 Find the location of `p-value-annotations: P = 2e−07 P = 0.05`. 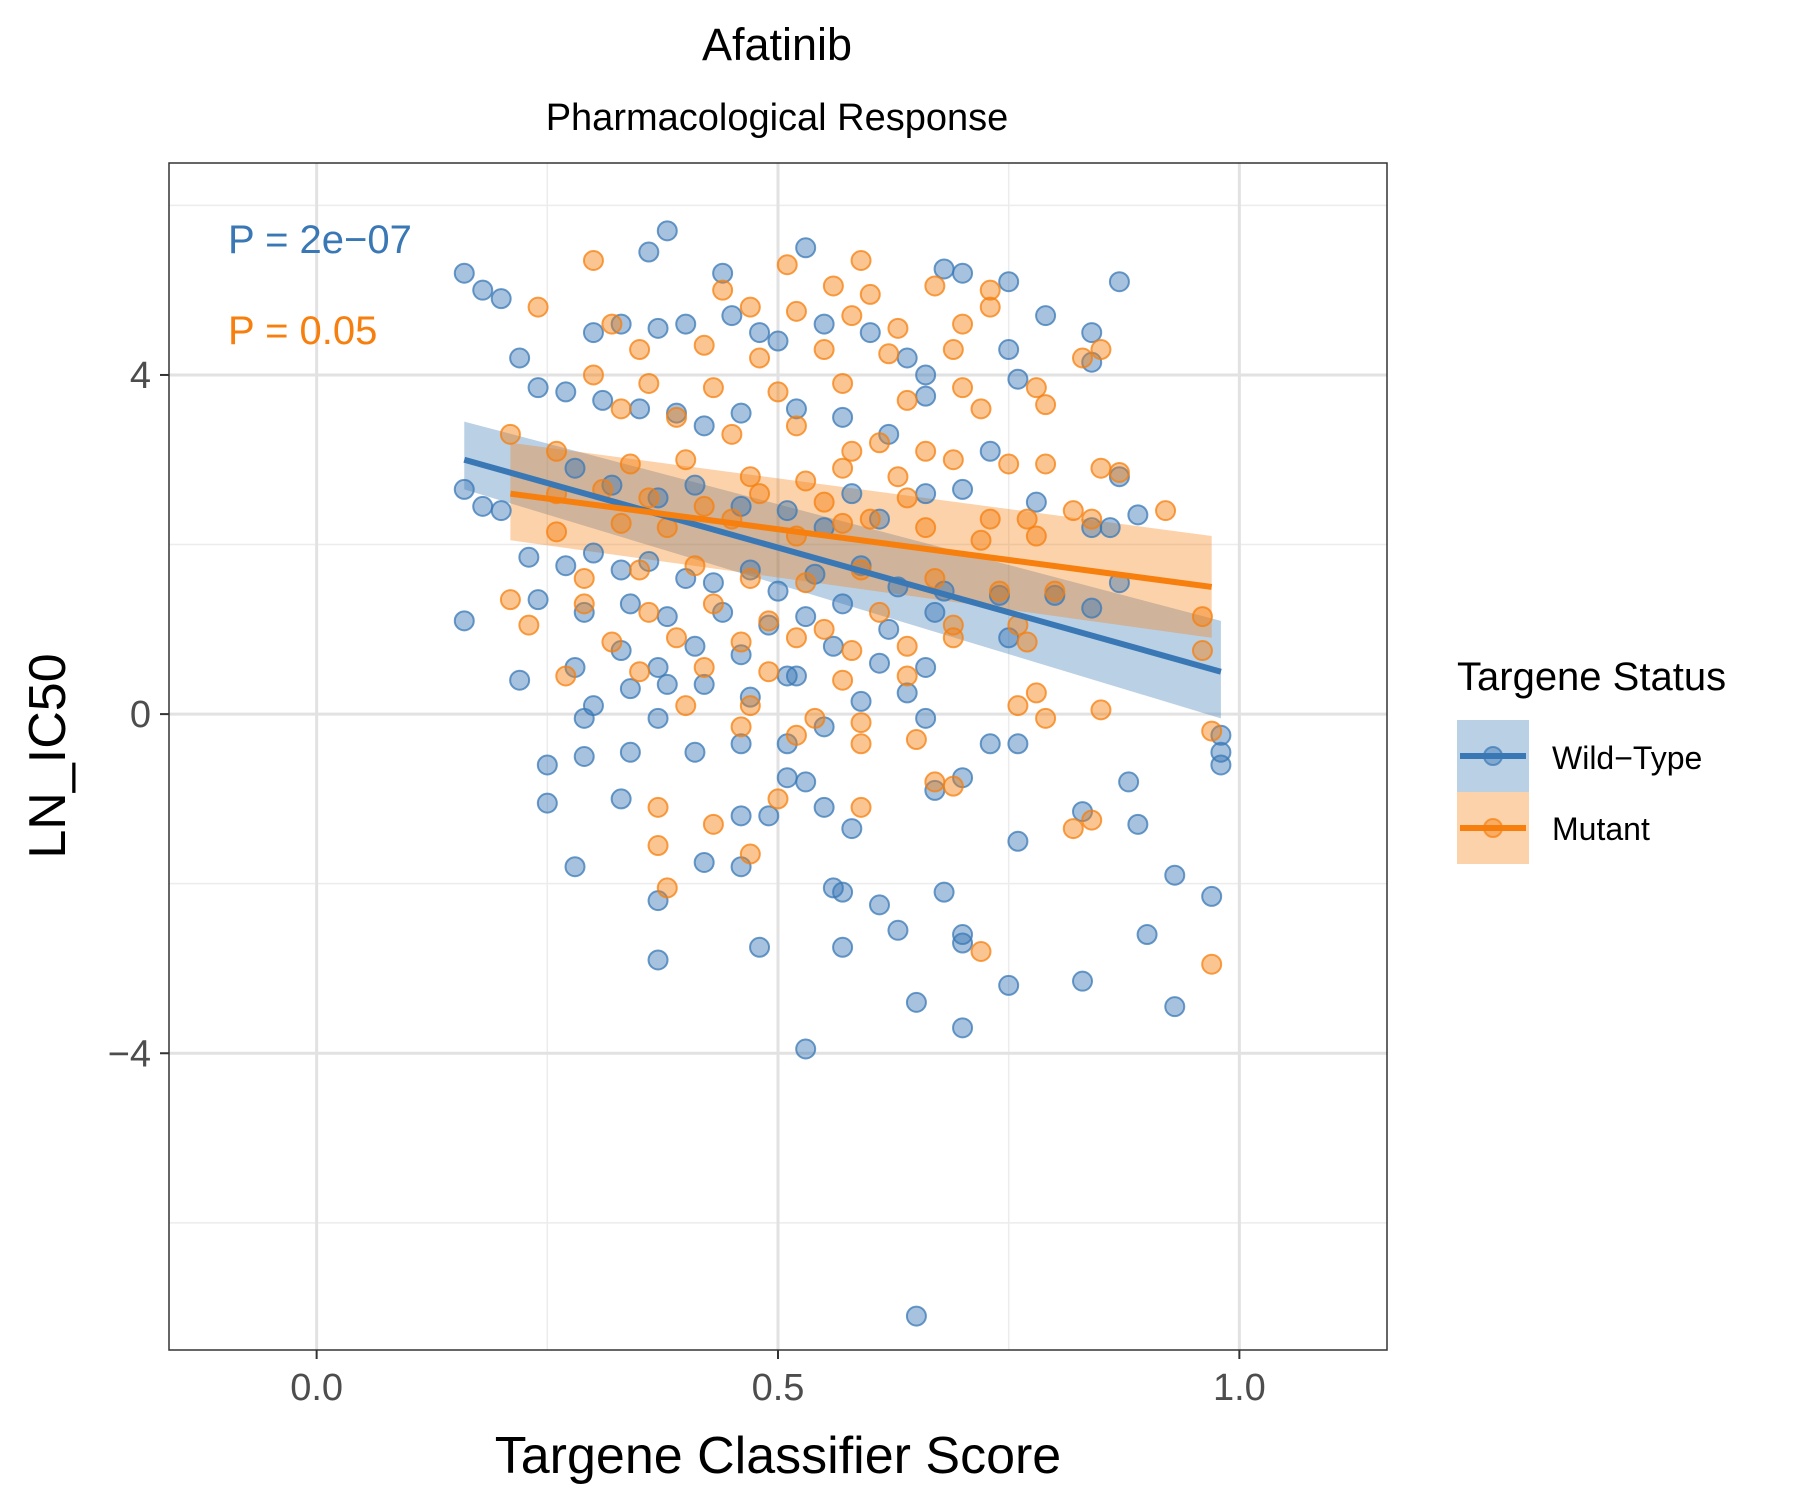

p-value-annotations: P = 2e−07 P = 0.05 is located at coordinates (320, 285).